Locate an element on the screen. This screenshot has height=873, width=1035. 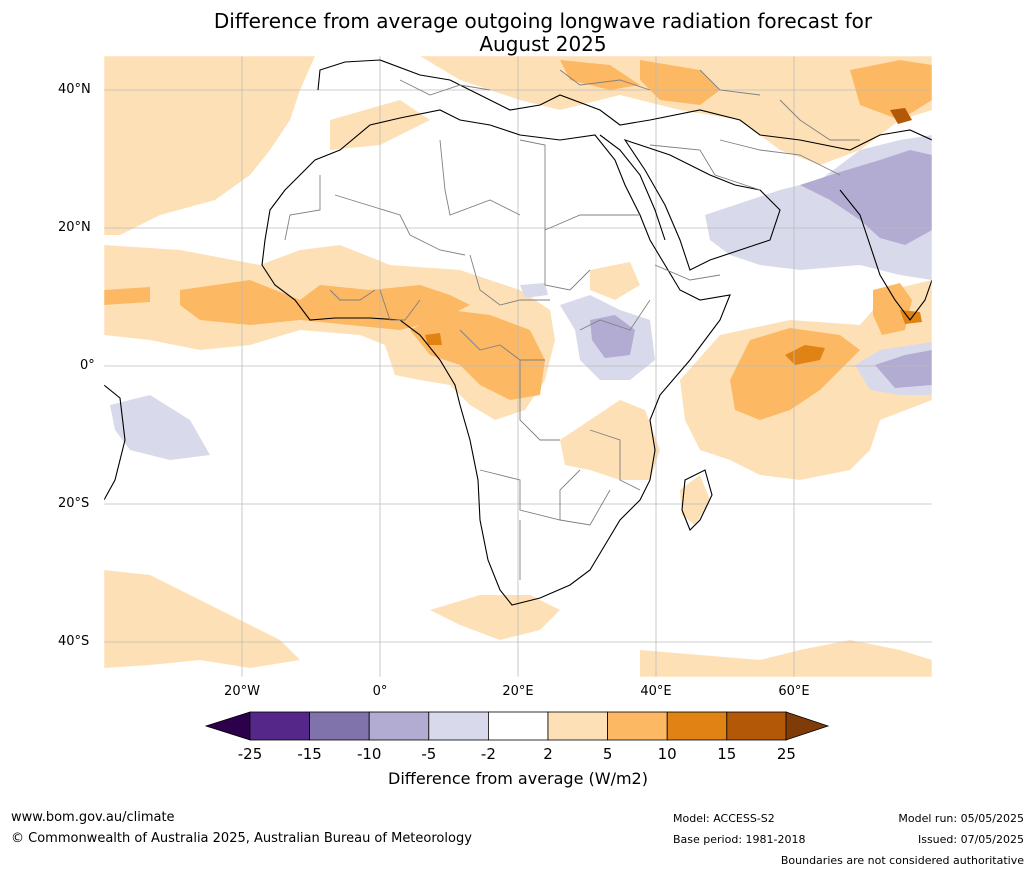
colorbar-tick: -15 is located at coordinates (309, 754).